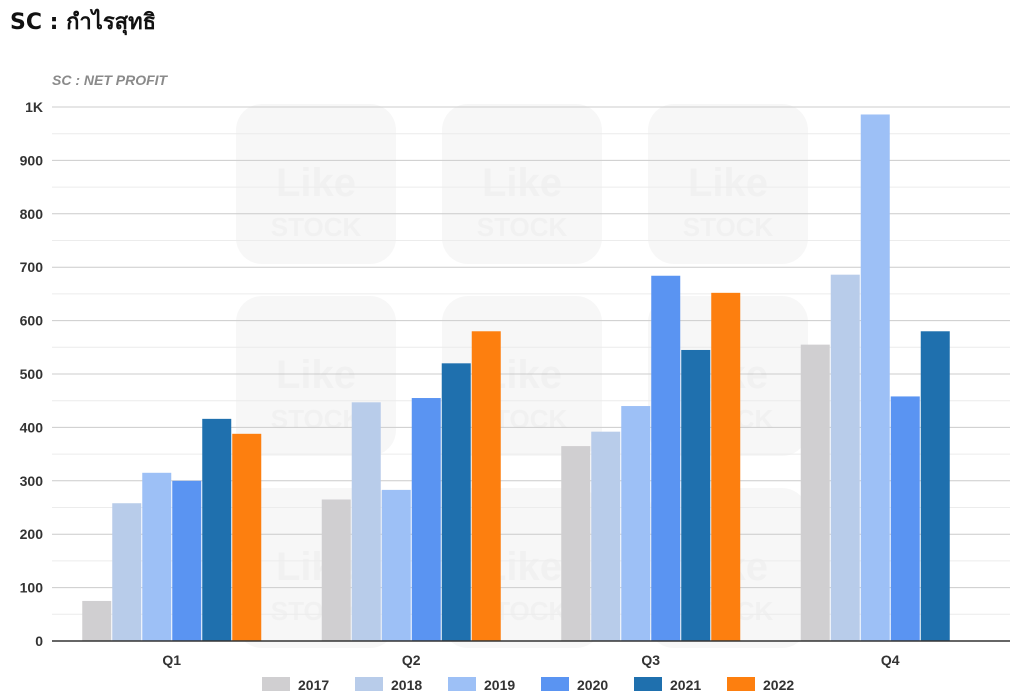 The image size is (1024, 695). Describe the element at coordinates (32, 427) in the screenshot. I see `y-tick-label: 400` at that location.